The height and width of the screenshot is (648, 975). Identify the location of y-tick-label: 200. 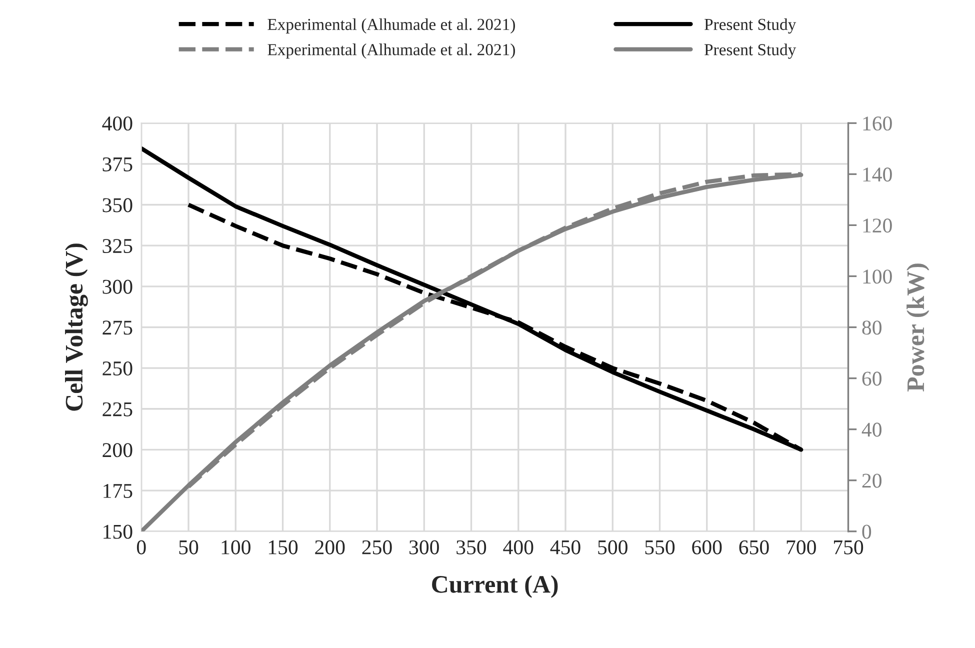
(117, 450).